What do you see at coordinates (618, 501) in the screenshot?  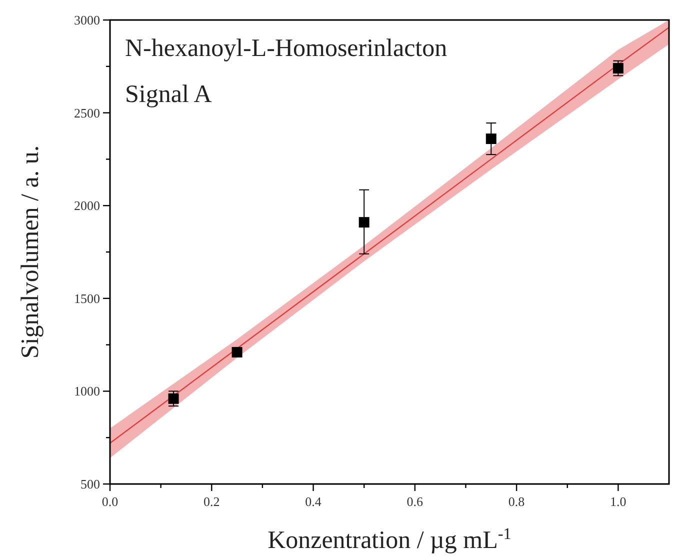 I see `x-tick-label: 1.0` at bounding box center [618, 501].